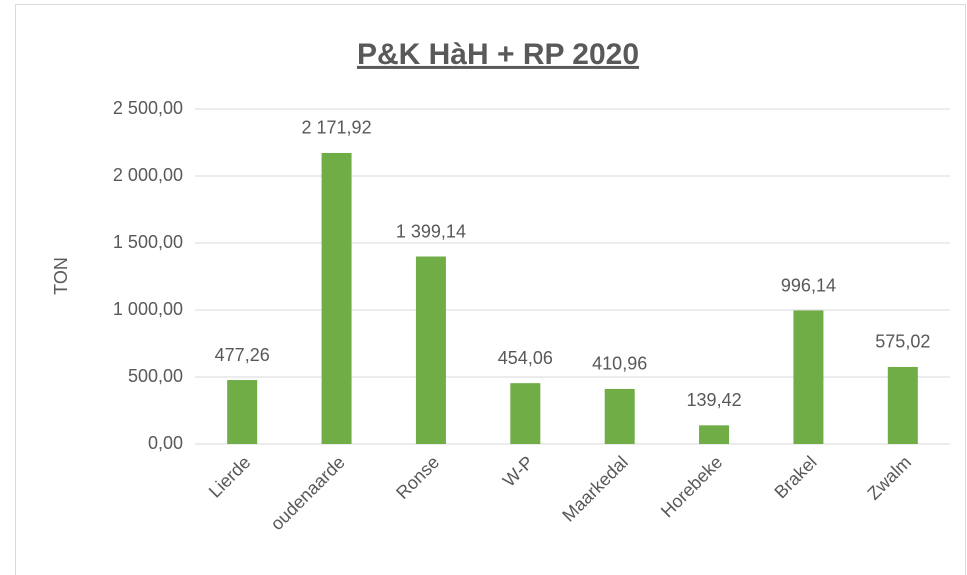 The image size is (967, 575). I want to click on y-tick-label: 0,00, so click(165, 443).